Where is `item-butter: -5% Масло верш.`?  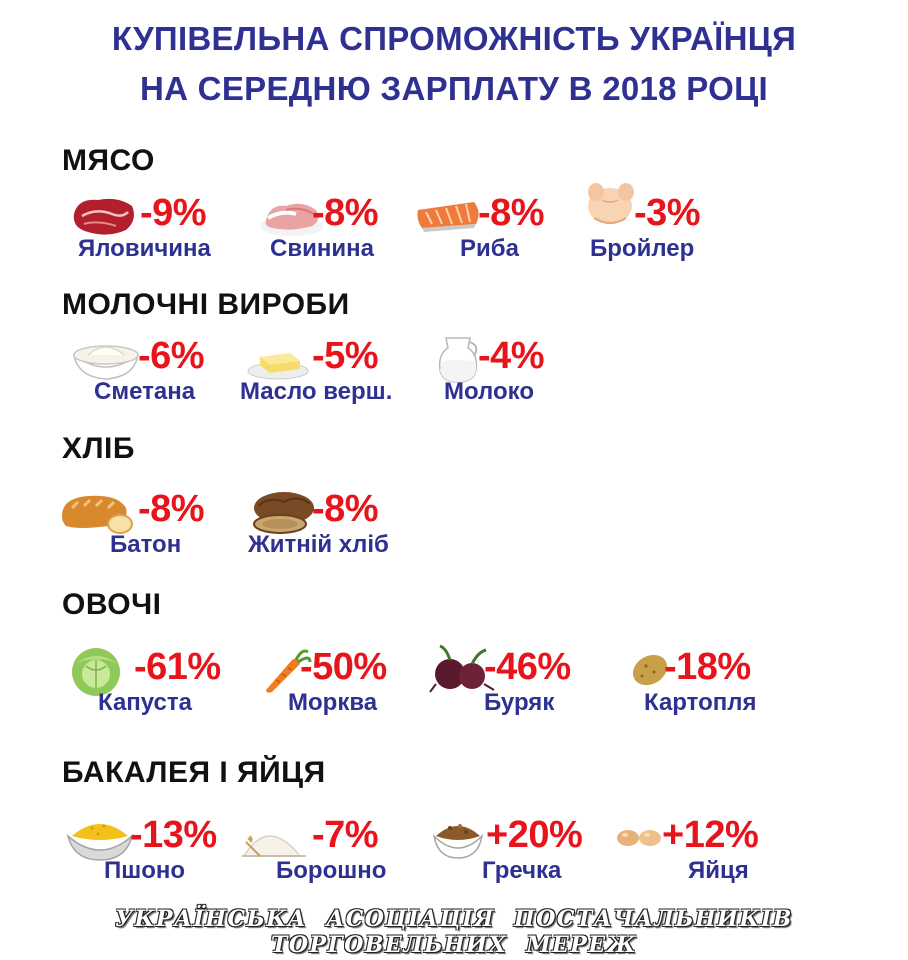 item-butter: -5% Масло верш. is located at coordinates (342, 373).